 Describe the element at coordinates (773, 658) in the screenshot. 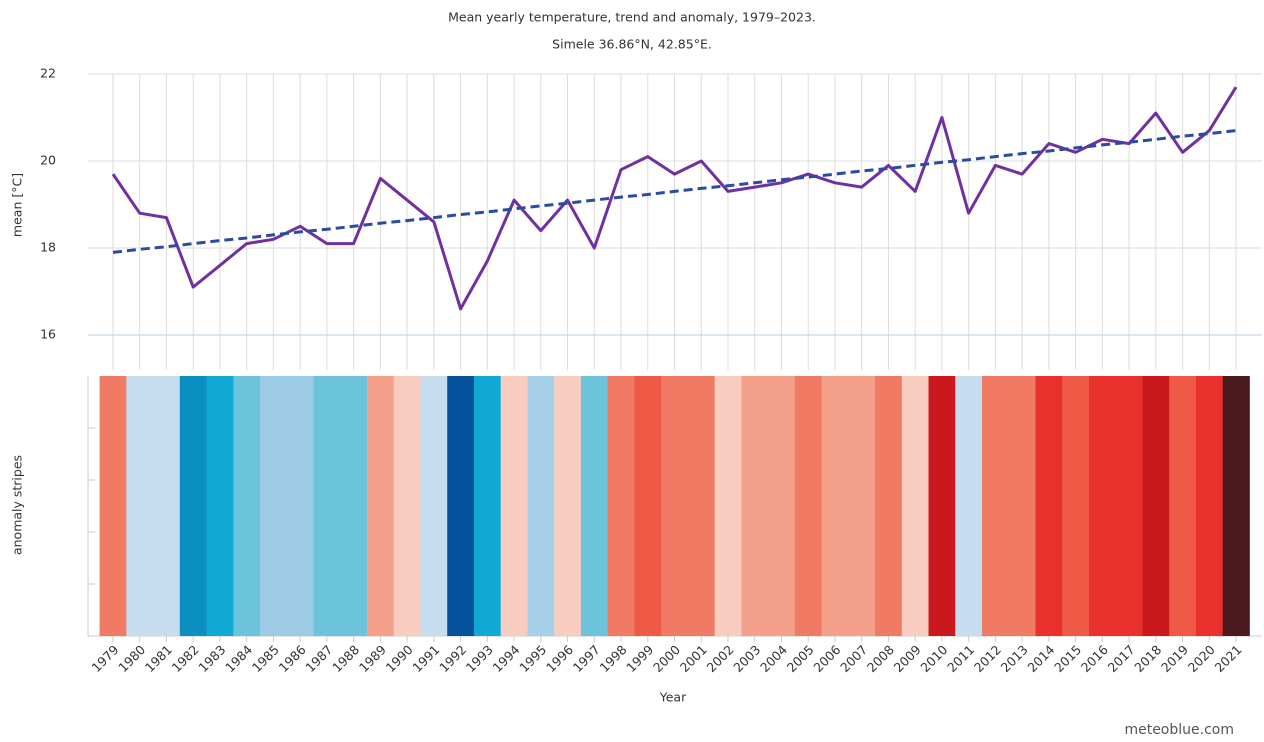

I see `x-tick-label: 2004` at that location.